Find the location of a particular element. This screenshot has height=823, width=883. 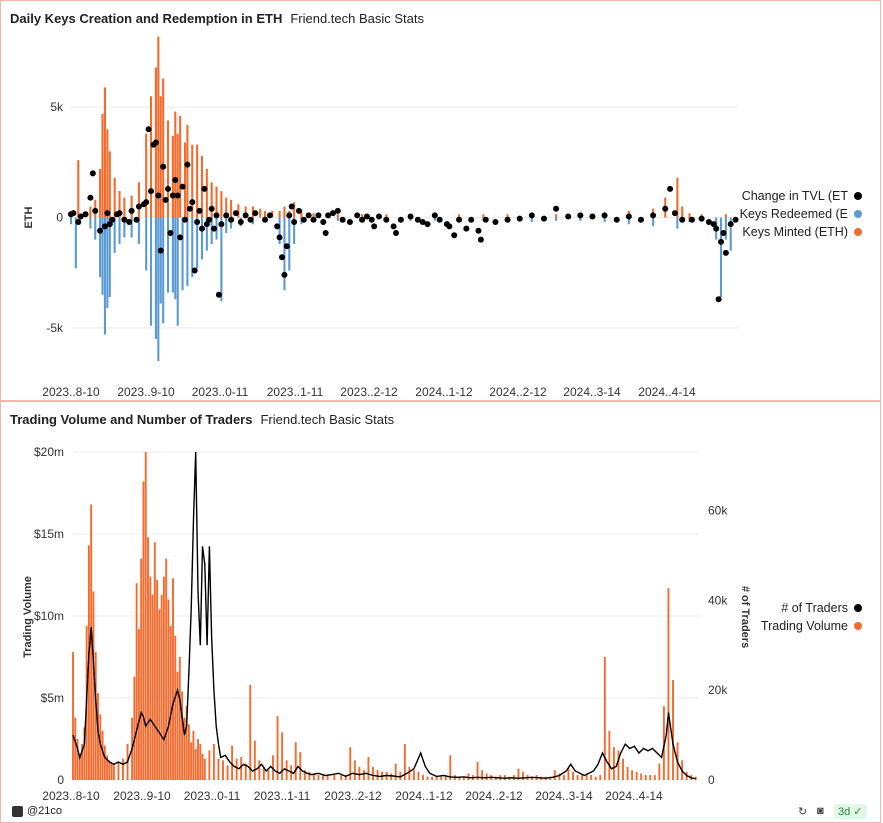

x-tick-label: 2023..2-12 is located at coordinates (369, 392).